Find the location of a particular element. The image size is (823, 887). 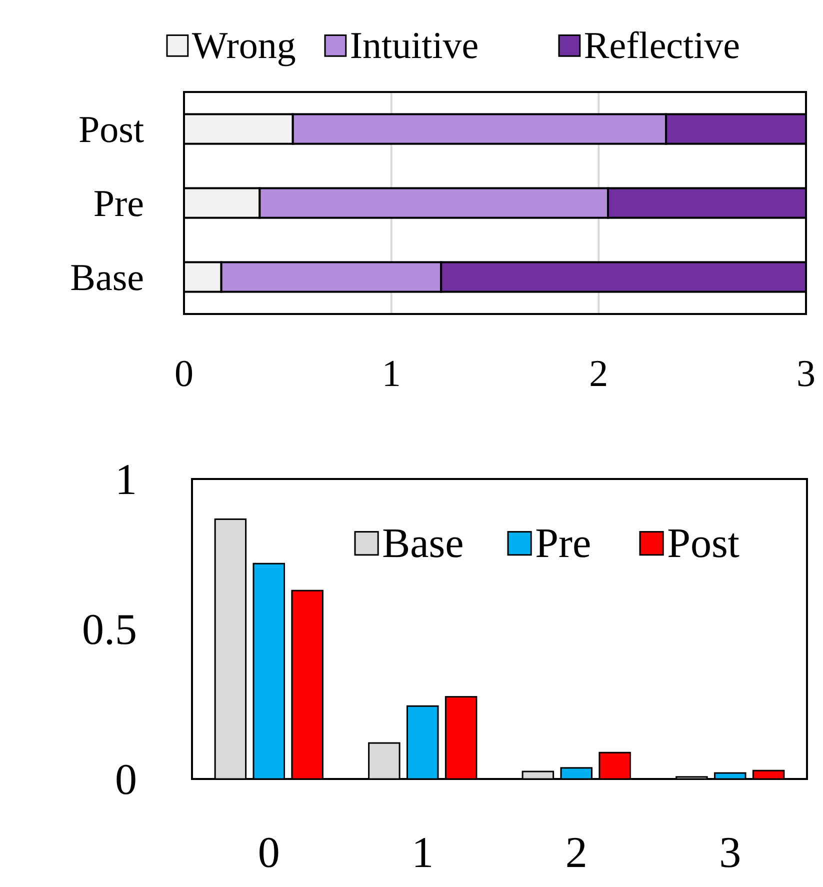

legend-label: Post is located at coordinates (703, 544).